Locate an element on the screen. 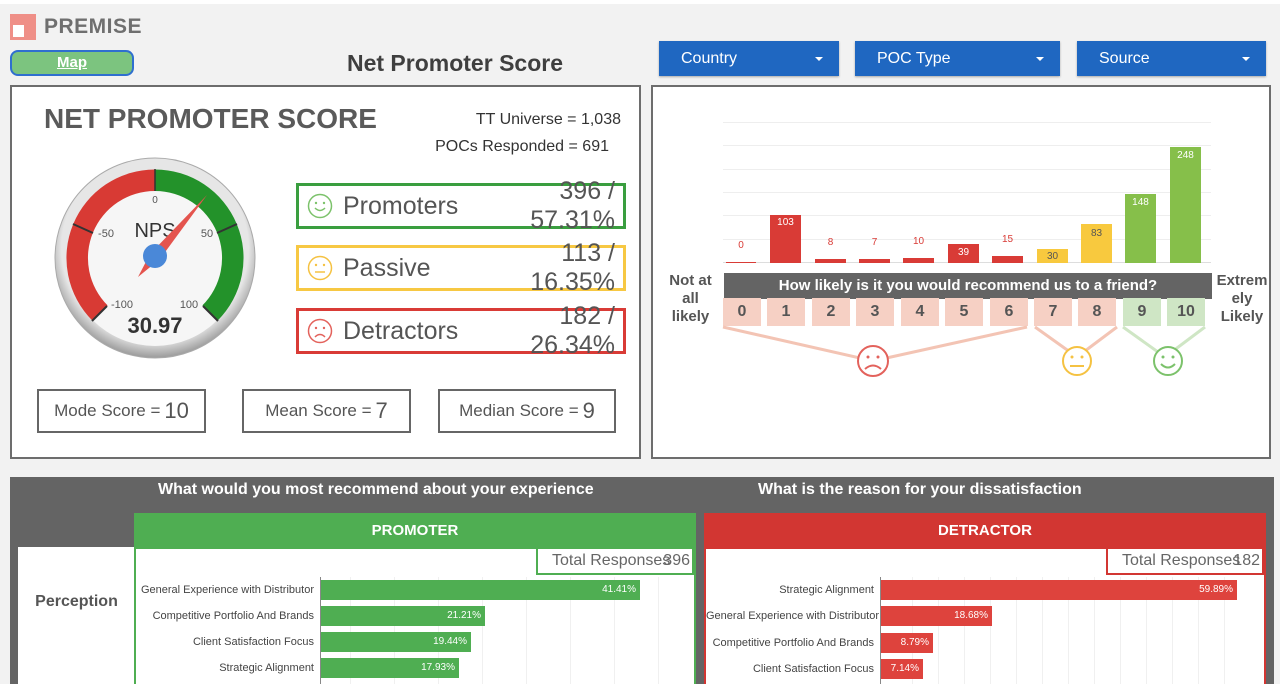 The width and height of the screenshot is (1280, 684). bar-score-1: 103 is located at coordinates (785, 239).